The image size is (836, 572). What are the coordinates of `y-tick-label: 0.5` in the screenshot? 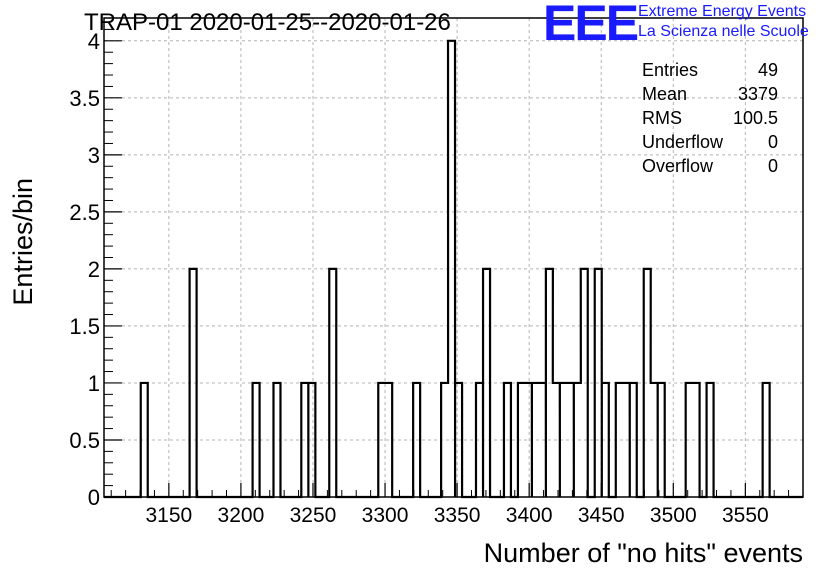 It's located at (84, 440).